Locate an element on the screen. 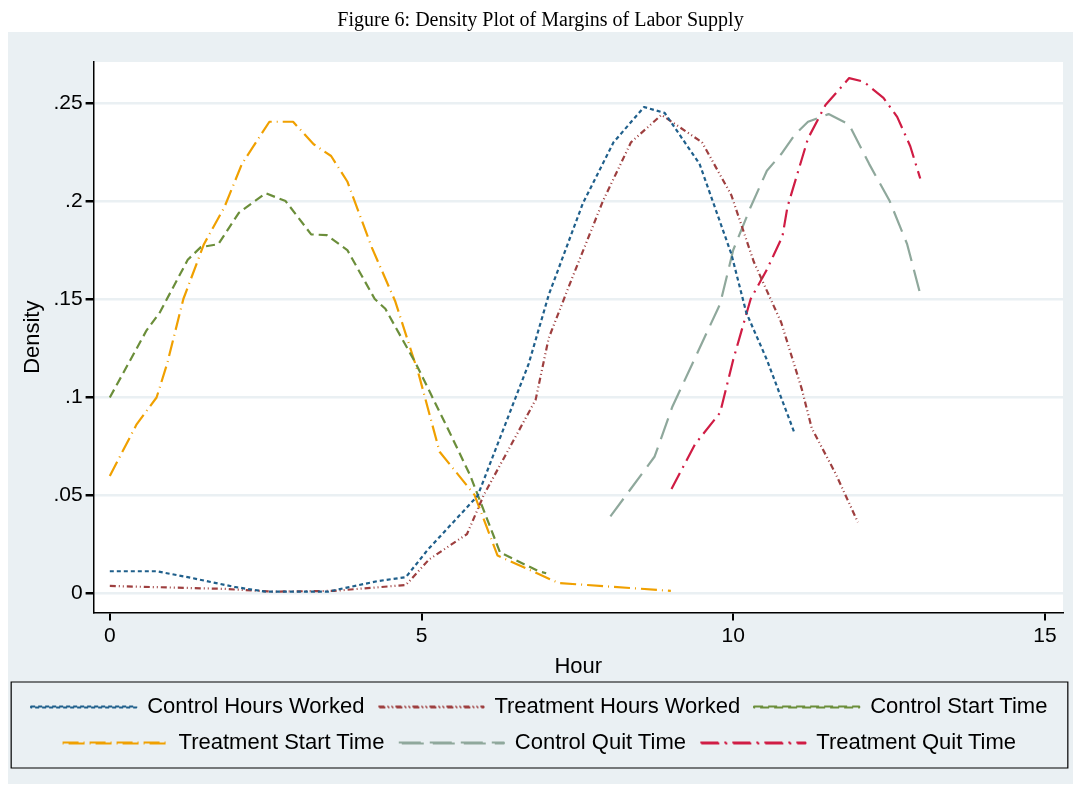 The image size is (1081, 792). legend-label: Control Quit Time is located at coordinates (600, 742).